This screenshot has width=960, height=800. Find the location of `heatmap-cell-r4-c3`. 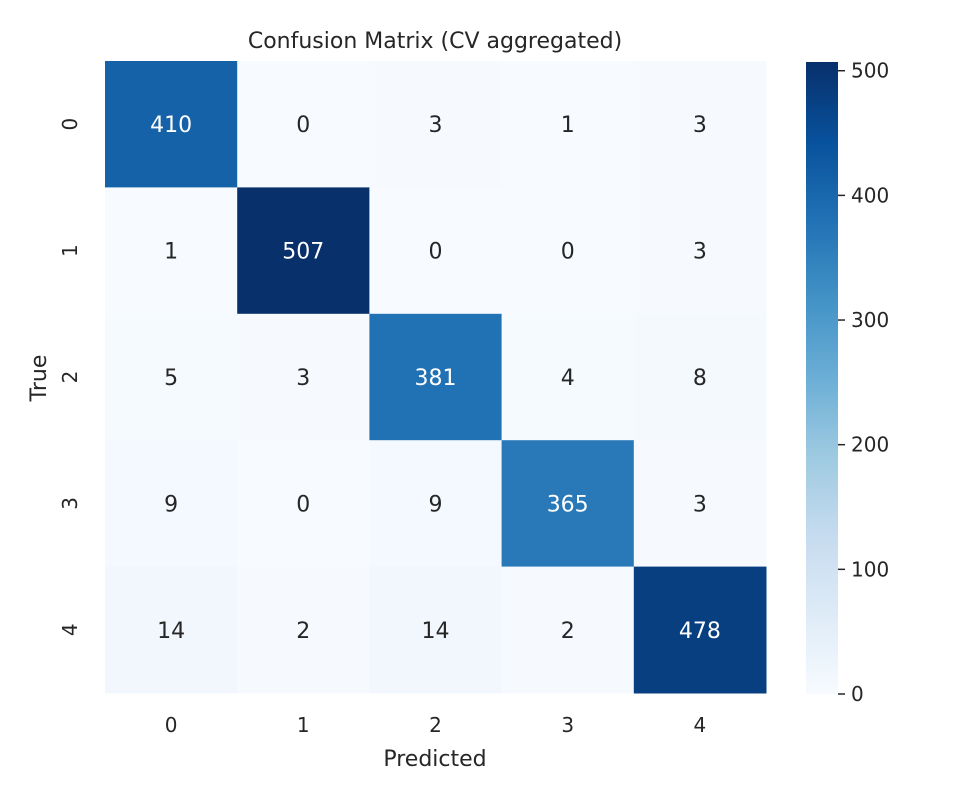

heatmap-cell-r4-c3 is located at coordinates (568, 630).